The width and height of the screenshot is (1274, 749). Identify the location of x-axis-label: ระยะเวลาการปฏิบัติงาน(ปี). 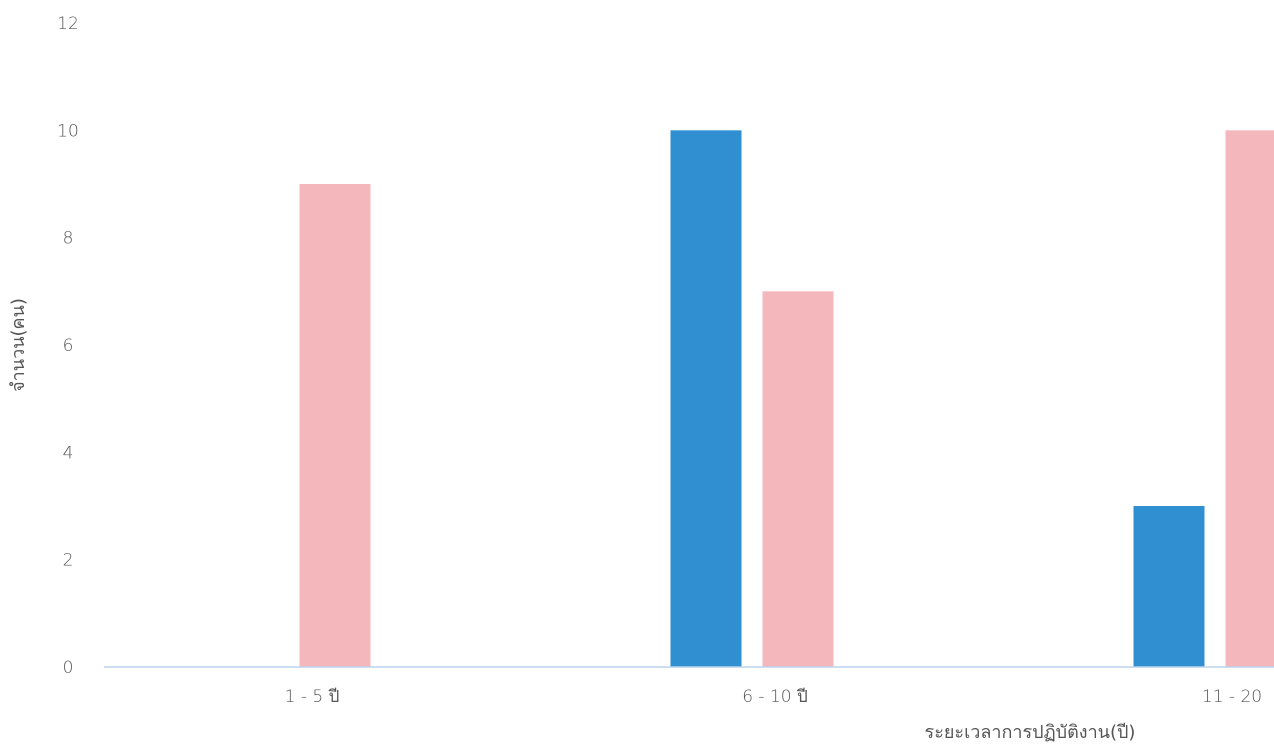
(1030, 732).